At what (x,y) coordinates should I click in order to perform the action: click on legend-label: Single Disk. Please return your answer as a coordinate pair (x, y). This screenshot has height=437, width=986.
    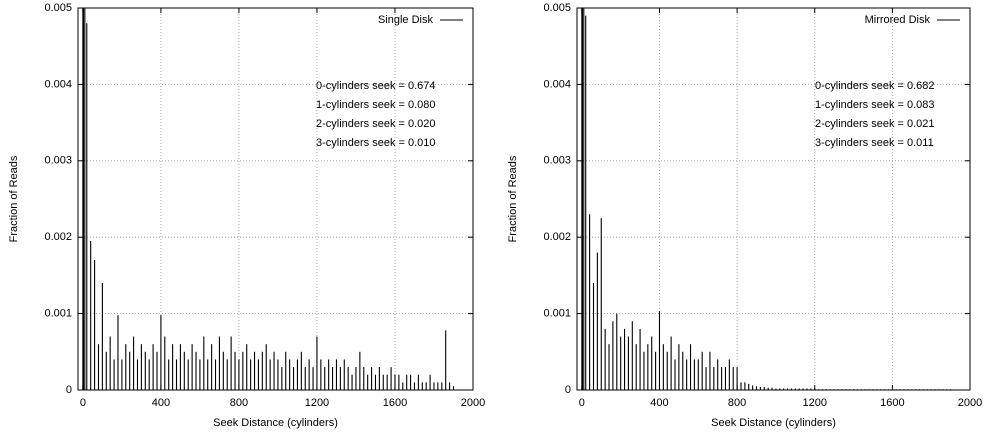
    Looking at the image, I should click on (406, 20).